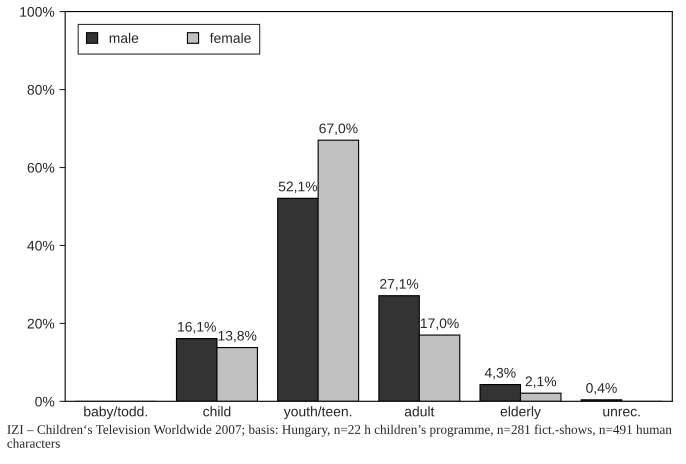 Image resolution: width=686 pixels, height=464 pixels. Describe the element at coordinates (216, 411) in the screenshot. I see `x-tick-label: child` at that location.